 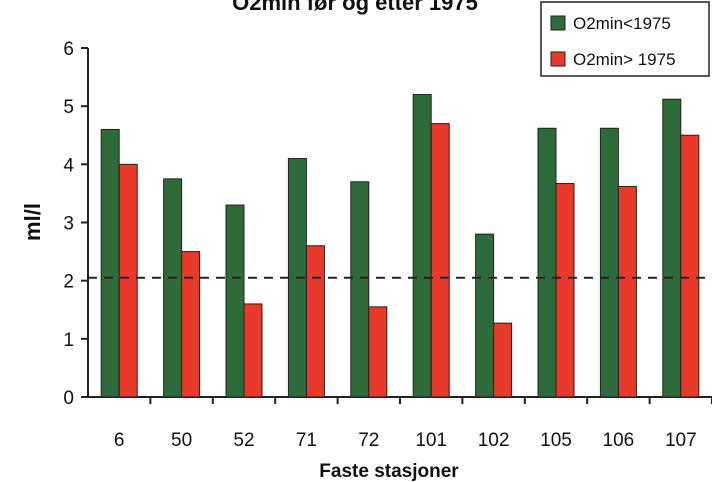 What do you see at coordinates (389, 471) in the screenshot?
I see `x-axis-label: Faste stasjoner` at bounding box center [389, 471].